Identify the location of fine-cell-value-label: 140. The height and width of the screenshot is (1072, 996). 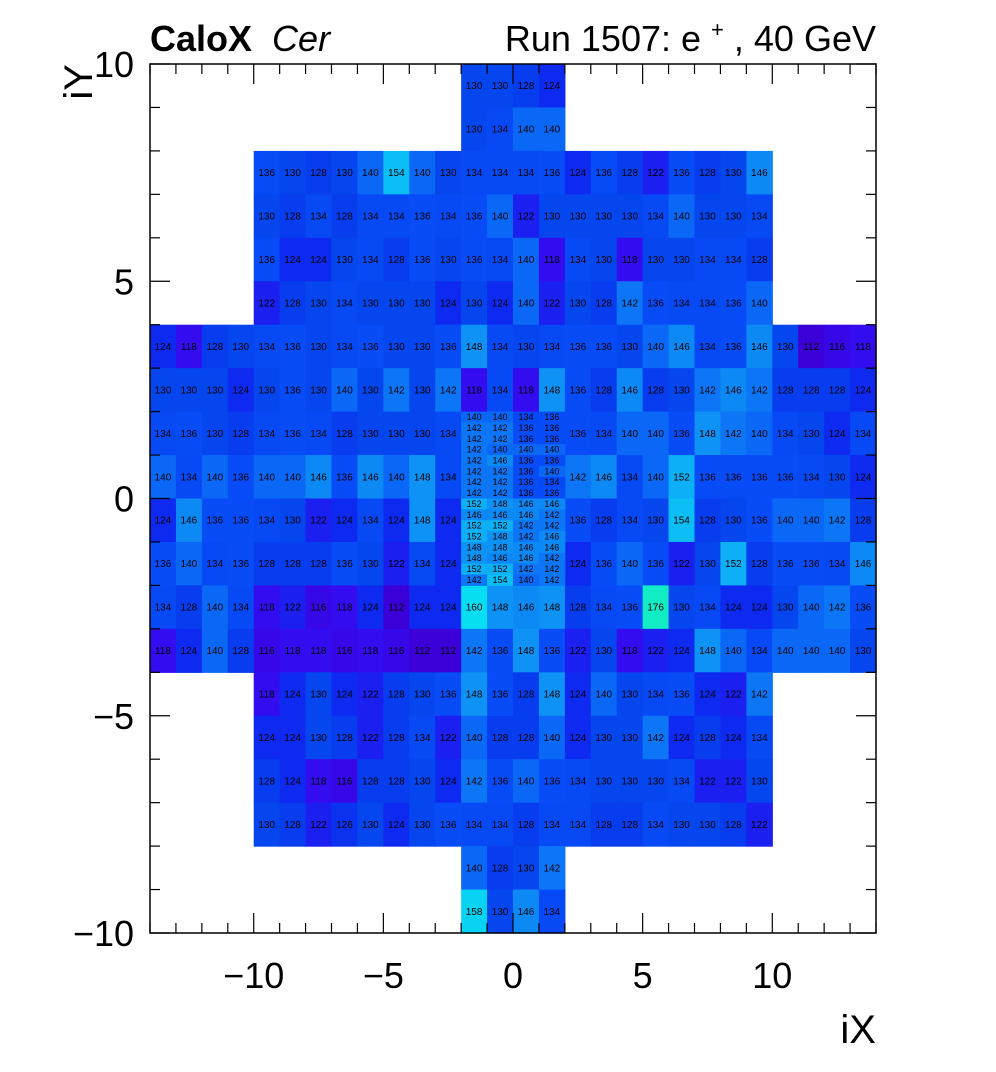
(474, 417).